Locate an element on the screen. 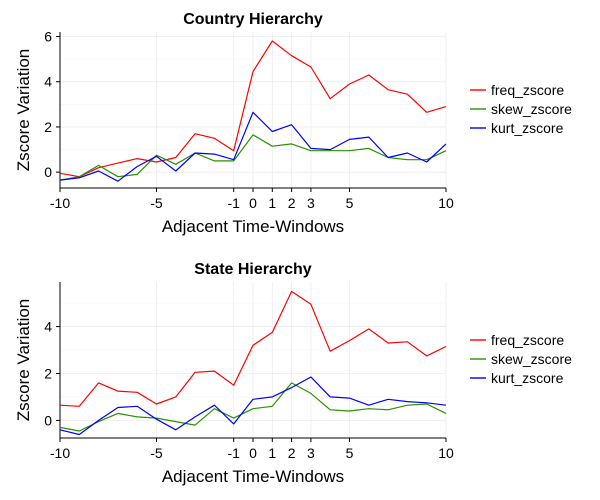  chart-title: Country Hierarchy is located at coordinates (253, 19).